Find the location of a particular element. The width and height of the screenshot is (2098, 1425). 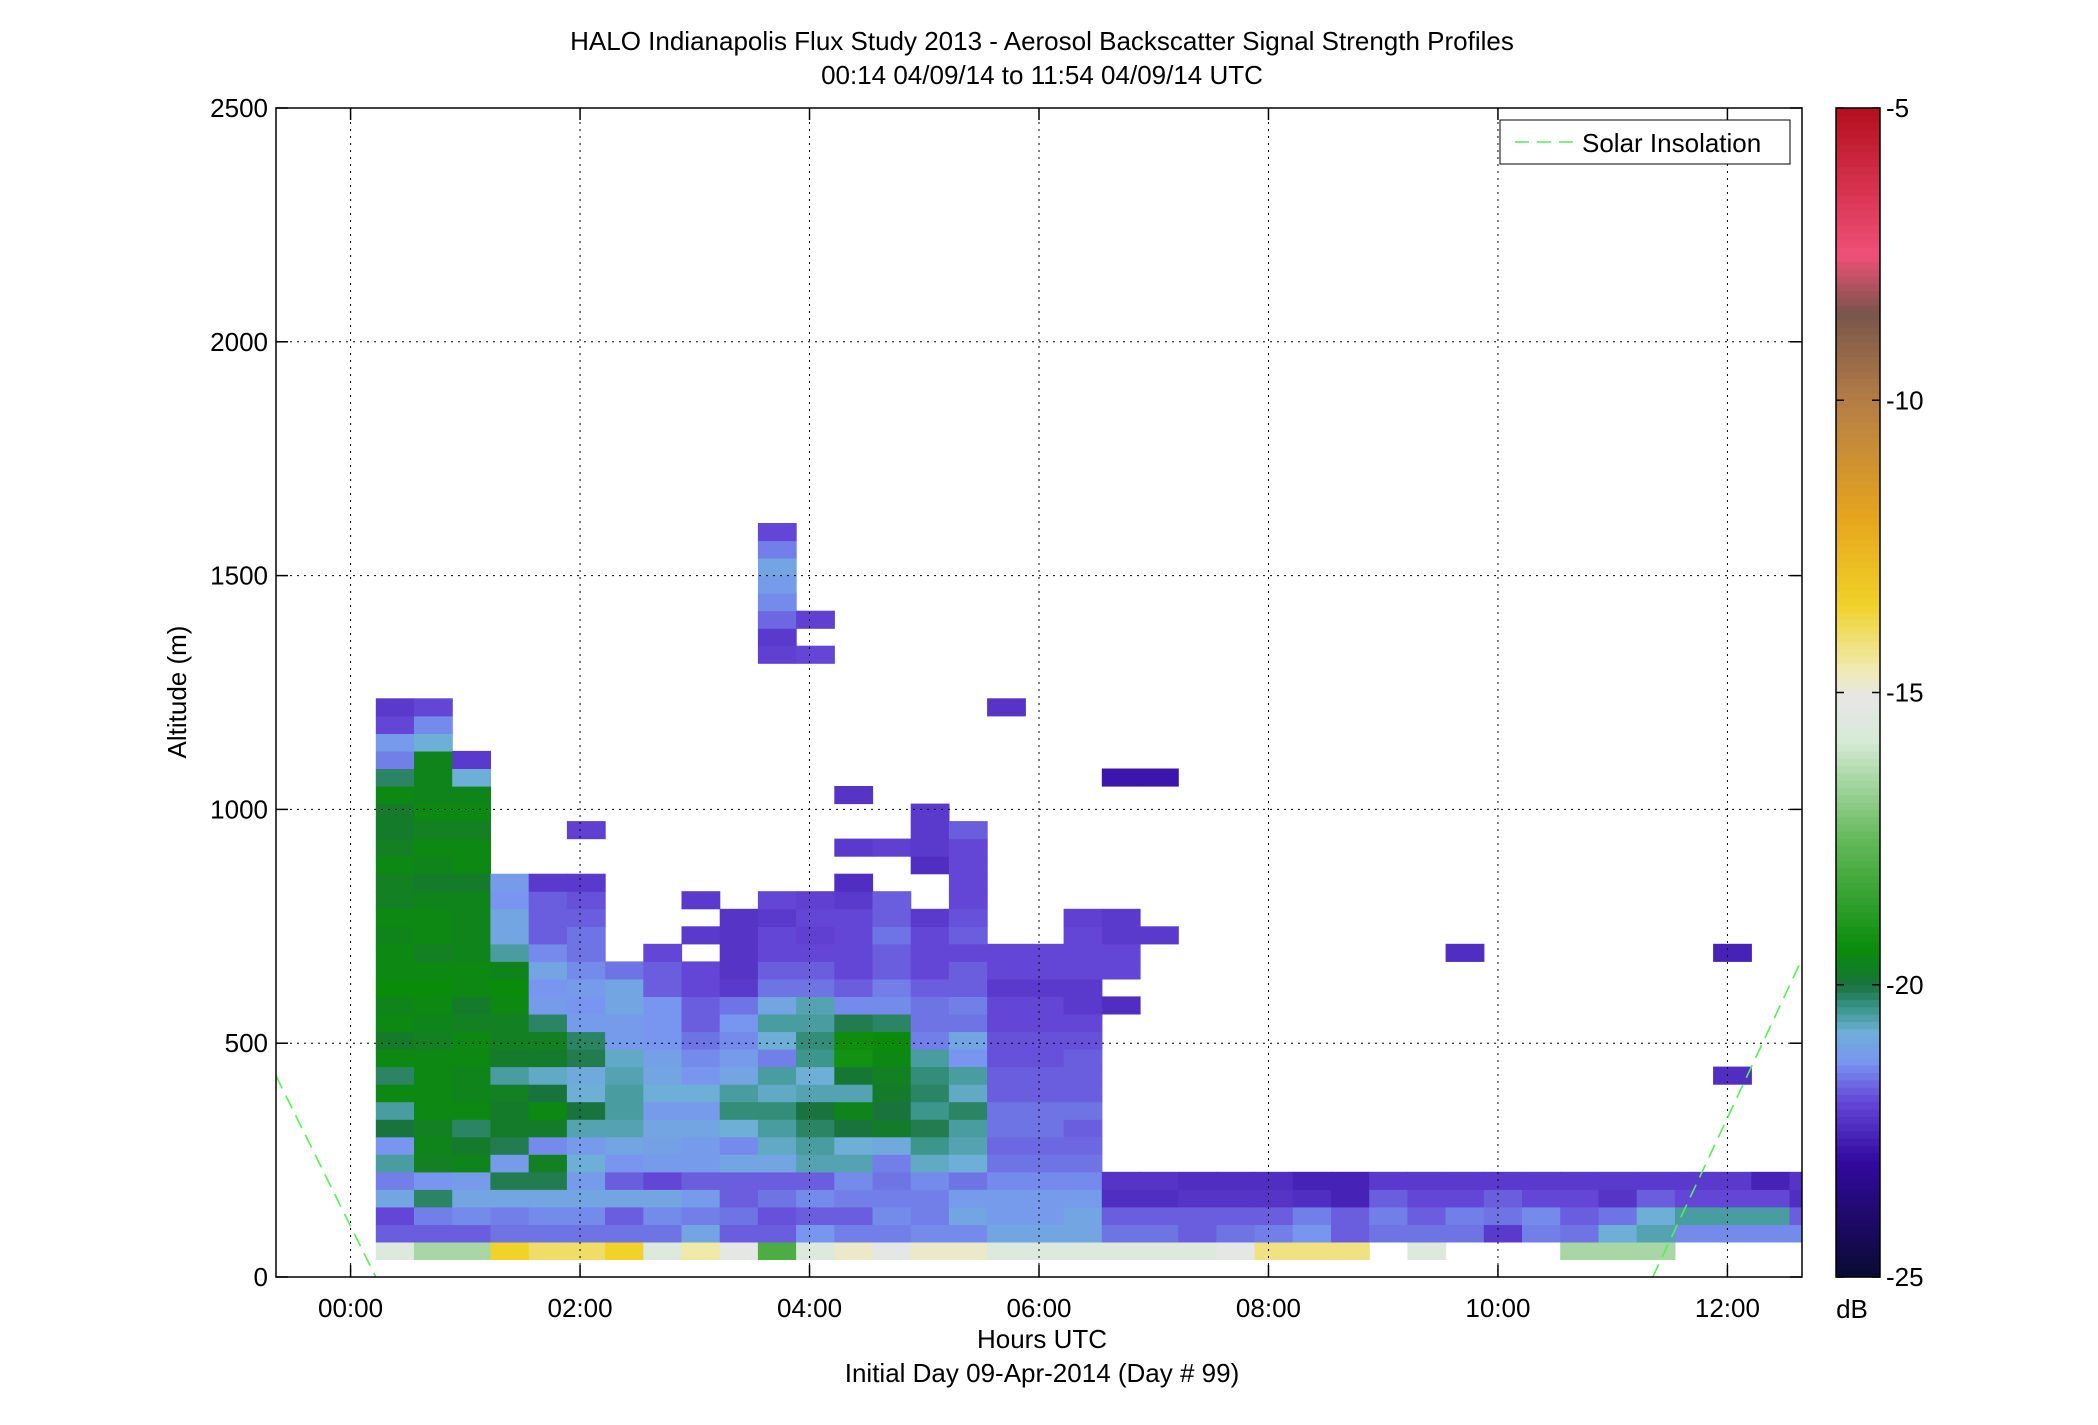

y-tick-label: 1500 is located at coordinates (239, 576).